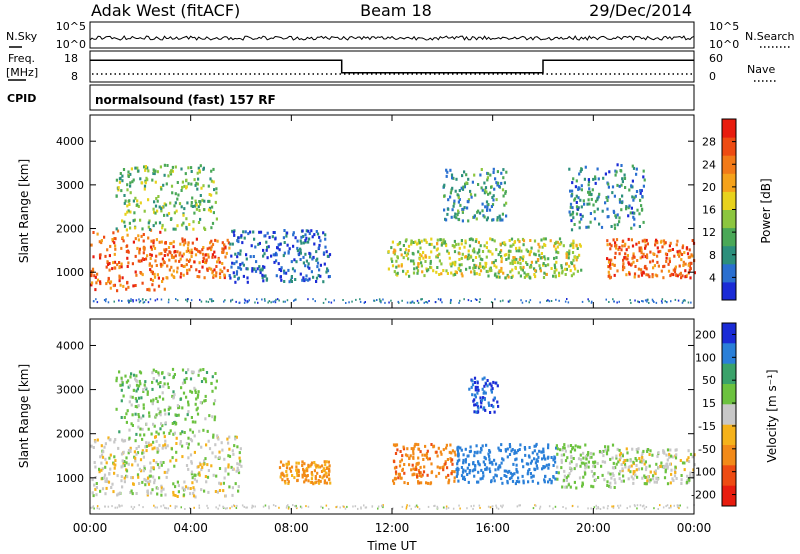  I want to click on y-tick-label: 2000, so click(70, 434).